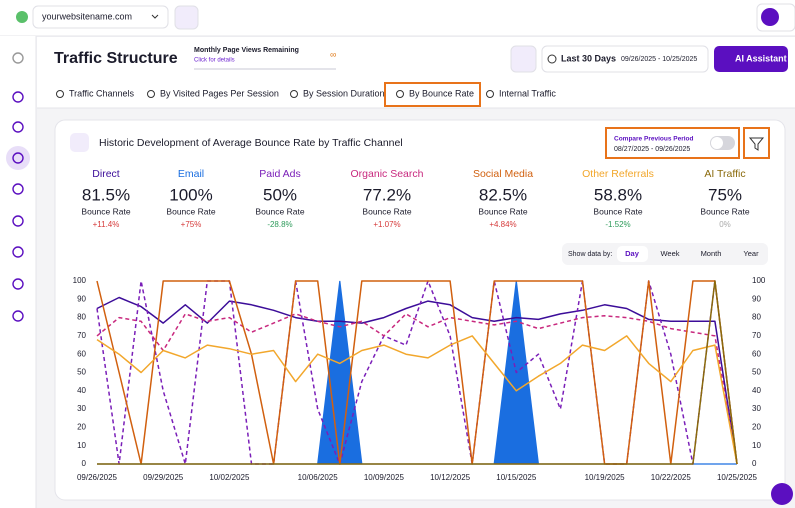 This screenshot has width=795, height=508. What do you see at coordinates (155, 16) in the screenshot?
I see `chevron` at bounding box center [155, 16].